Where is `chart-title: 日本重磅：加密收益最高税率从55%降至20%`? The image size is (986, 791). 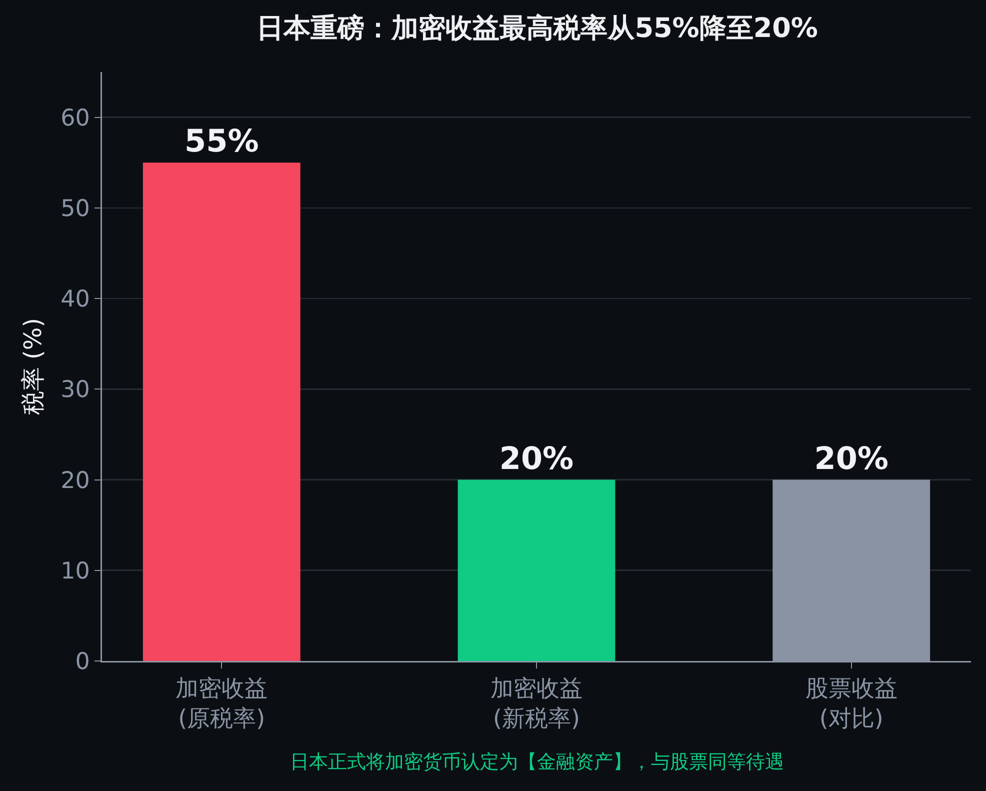
chart-title: 日本重磅：加密收益最高税率从55%降至20% is located at coordinates (537, 28).